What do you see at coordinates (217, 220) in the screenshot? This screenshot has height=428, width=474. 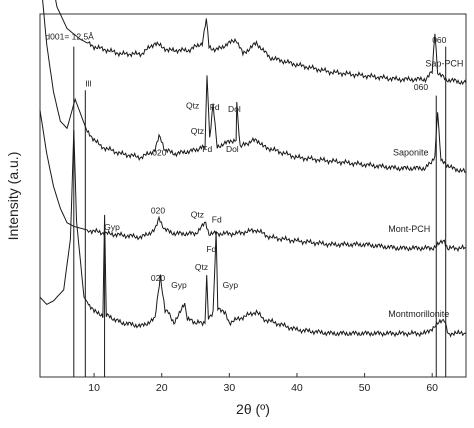 I see `peak-annotation-14: Fd` at bounding box center [217, 220].